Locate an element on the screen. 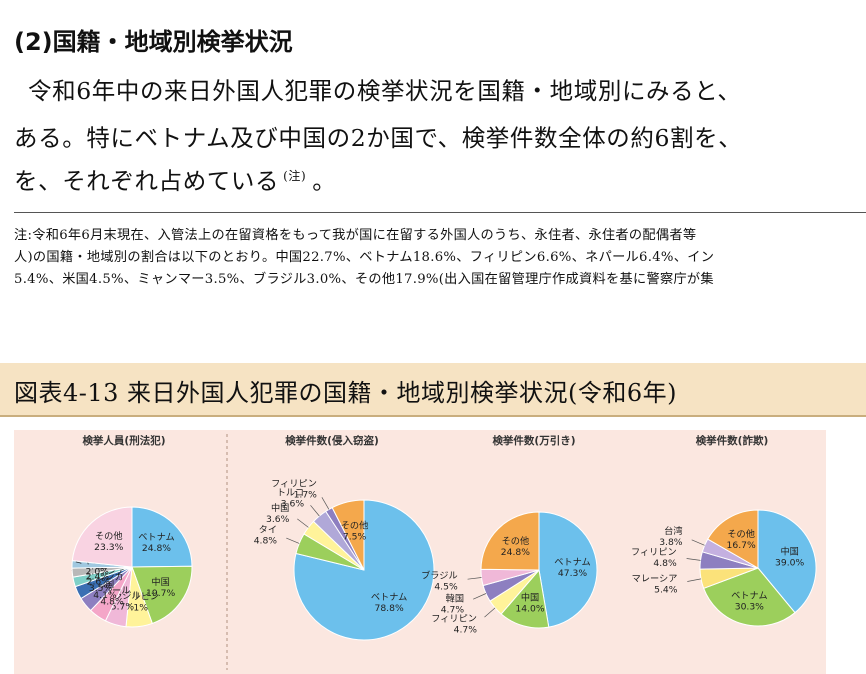 This screenshot has width=866, height=674. pie-3-label-4: 韓国 is located at coordinates (455, 598).